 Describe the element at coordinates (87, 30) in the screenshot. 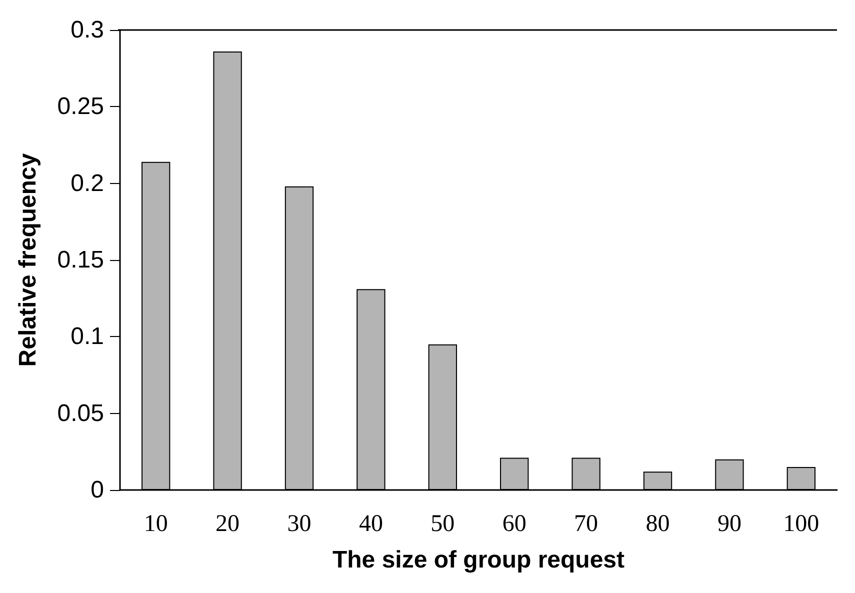

I see `y-tick-label: 0.3` at that location.